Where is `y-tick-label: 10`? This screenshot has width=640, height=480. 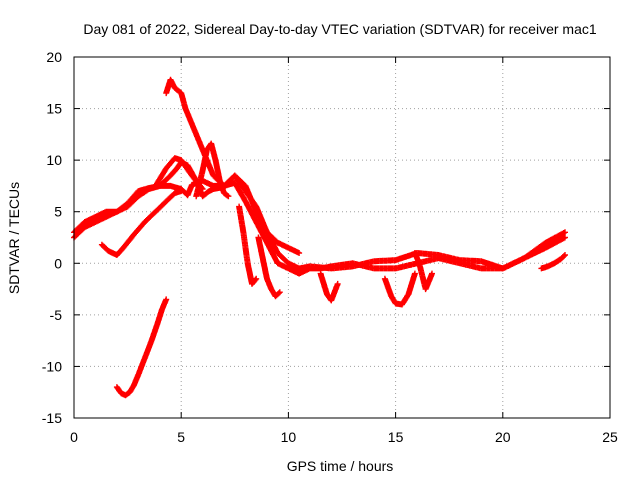 y-tick-label: 10 is located at coordinates (54, 160).